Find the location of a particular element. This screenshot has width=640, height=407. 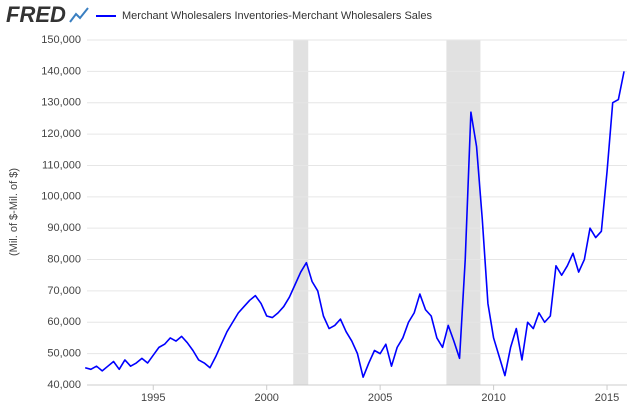

y-tick-label: 70,000 is located at coordinates (64, 291).